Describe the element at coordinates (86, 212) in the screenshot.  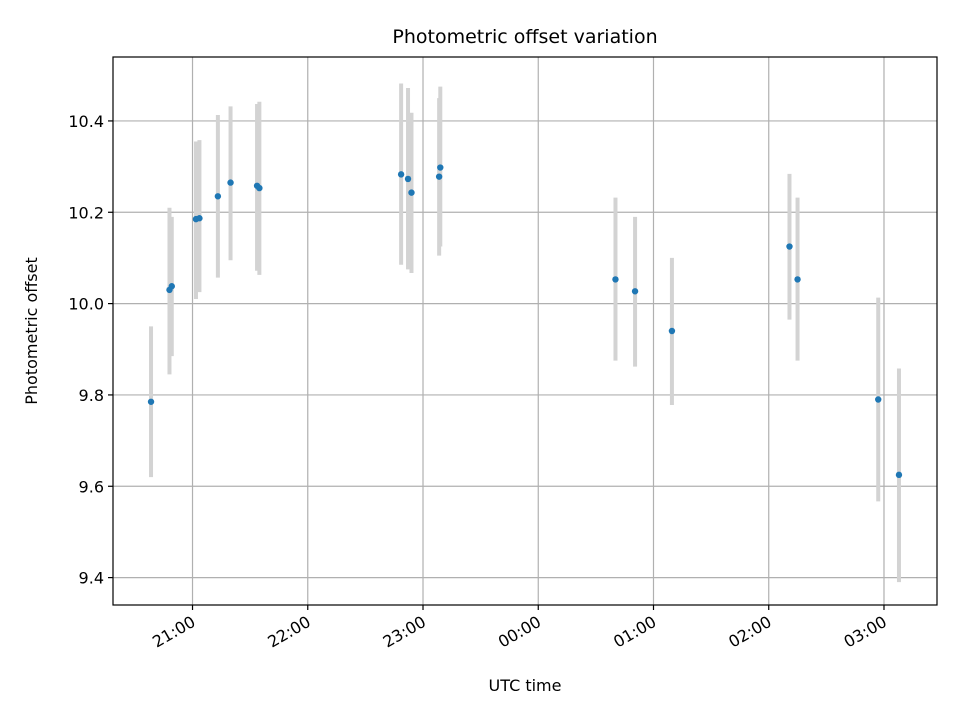
I see `y-tick-label: 10.2` at that location.